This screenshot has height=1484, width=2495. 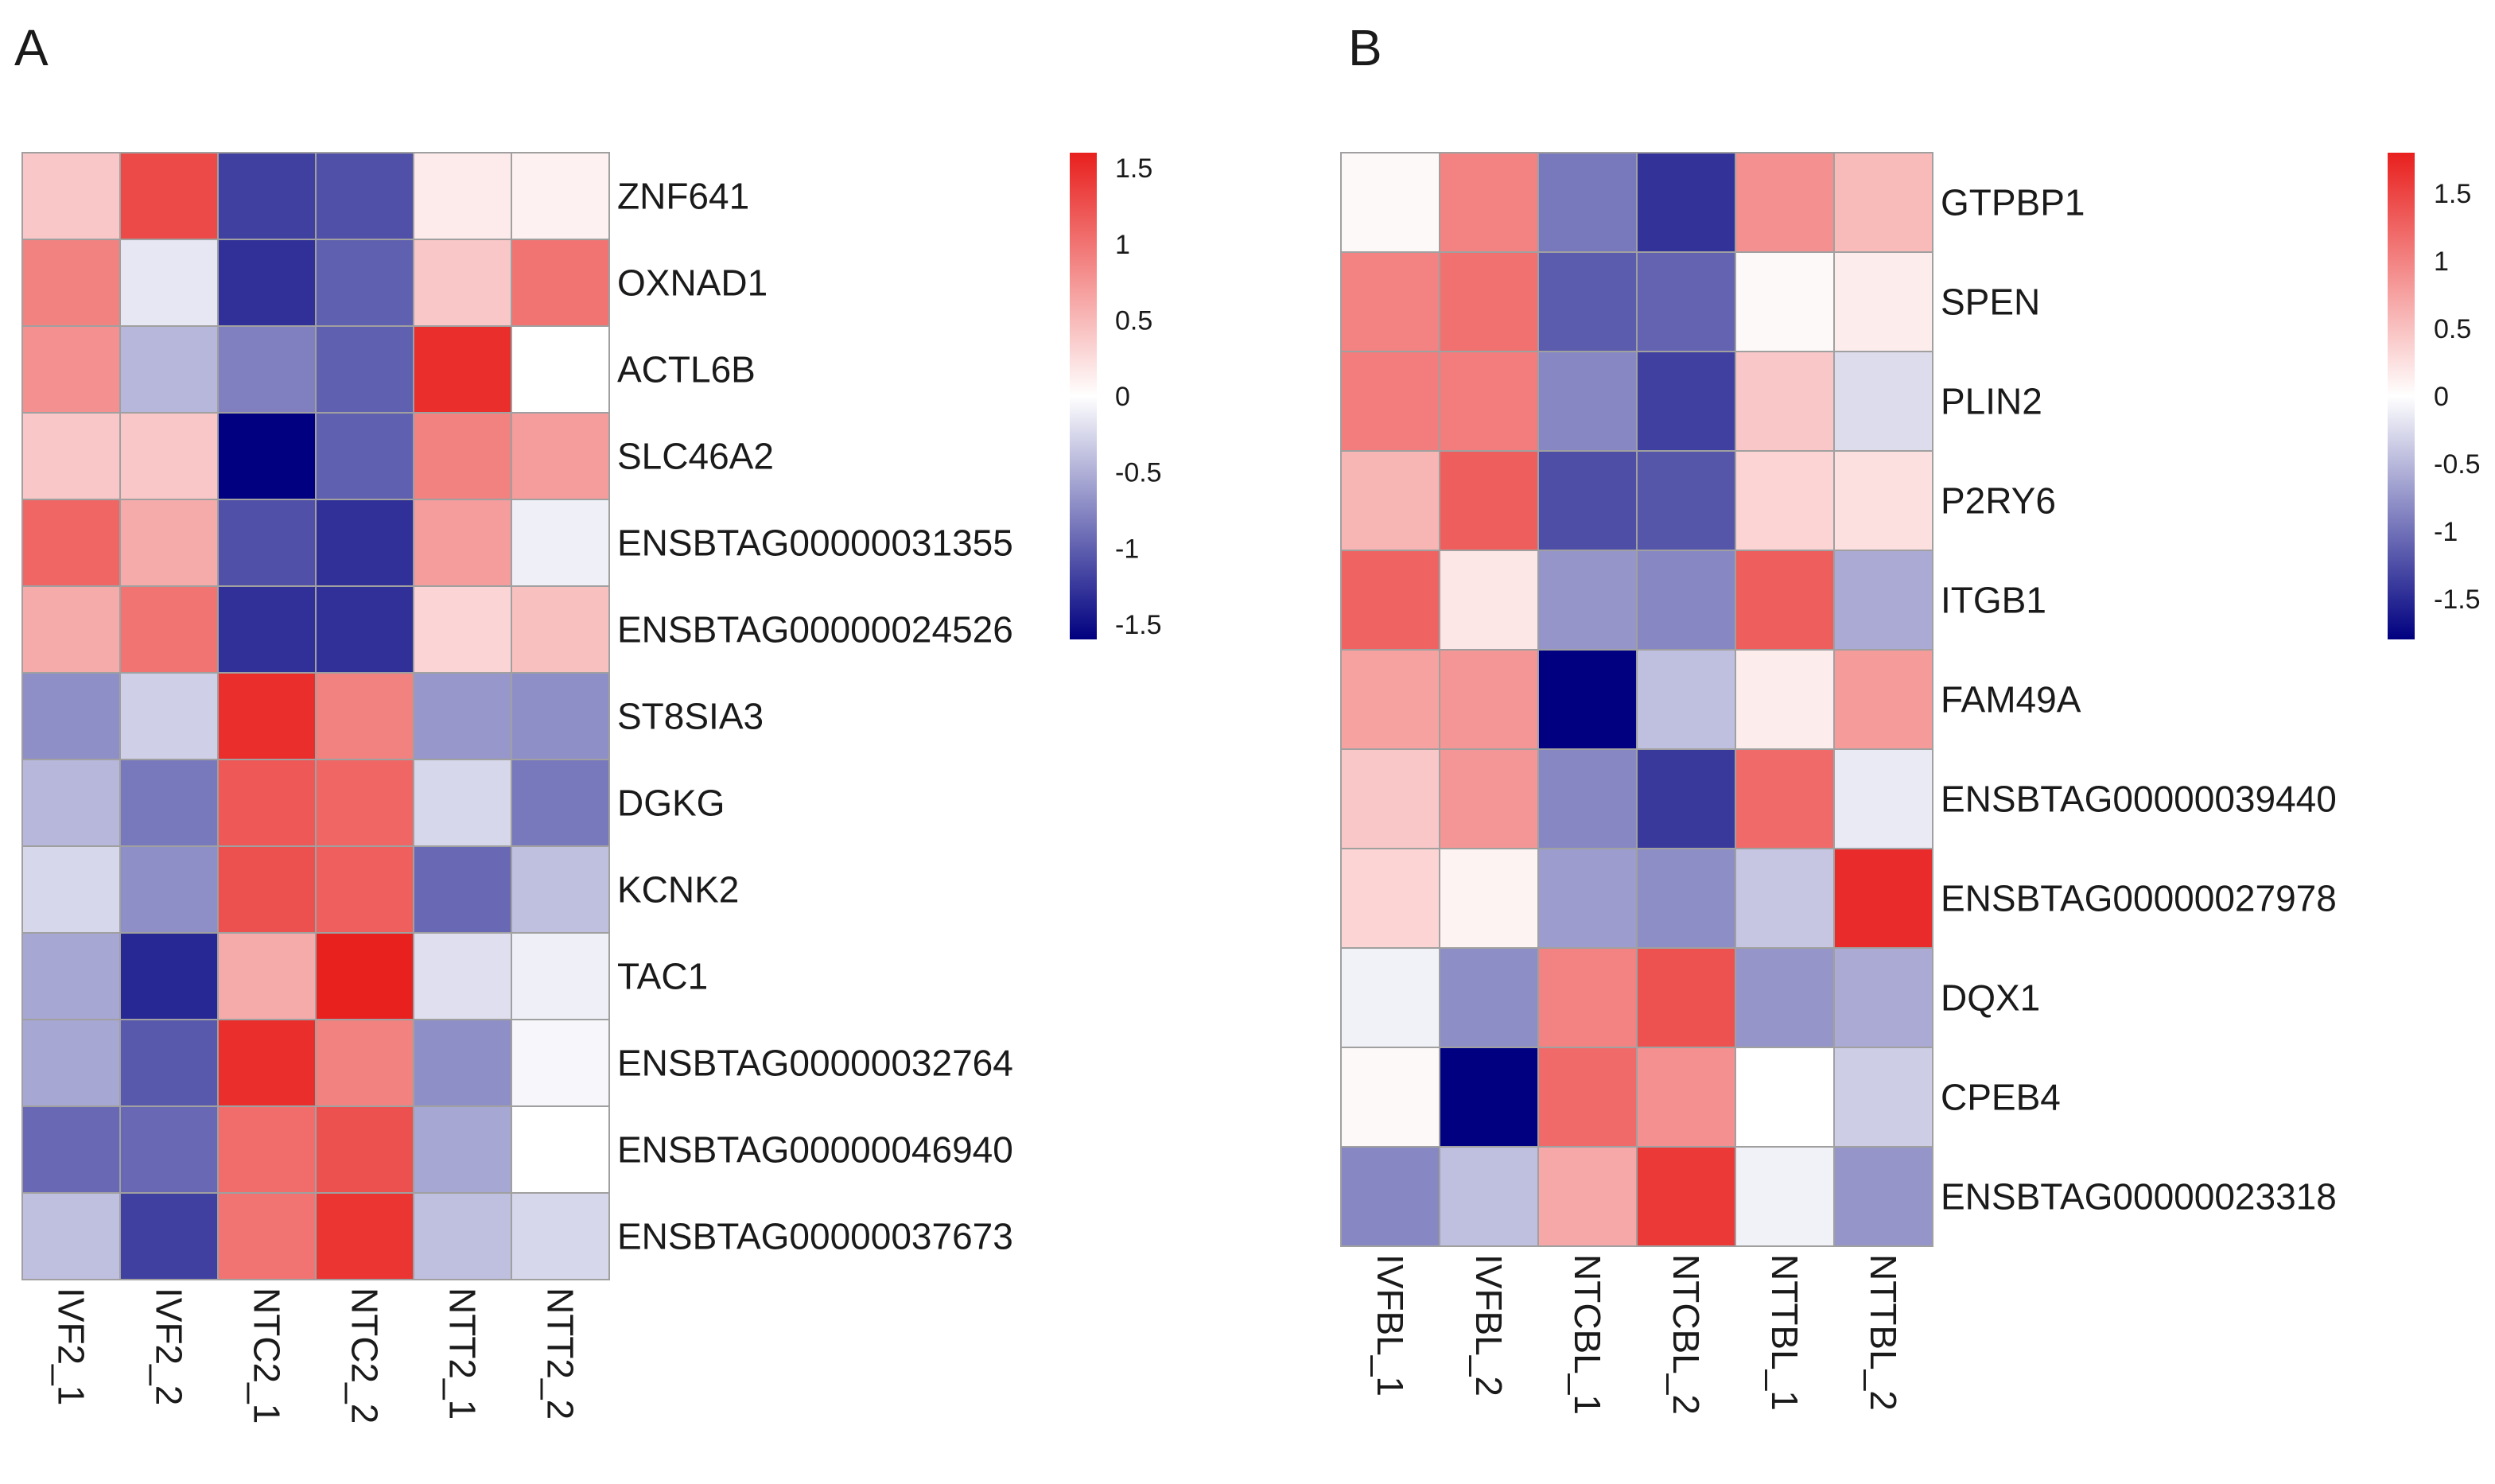 What do you see at coordinates (169, 456) in the screenshot?
I see `heatmap-cell-a-r3-c1` at bounding box center [169, 456].